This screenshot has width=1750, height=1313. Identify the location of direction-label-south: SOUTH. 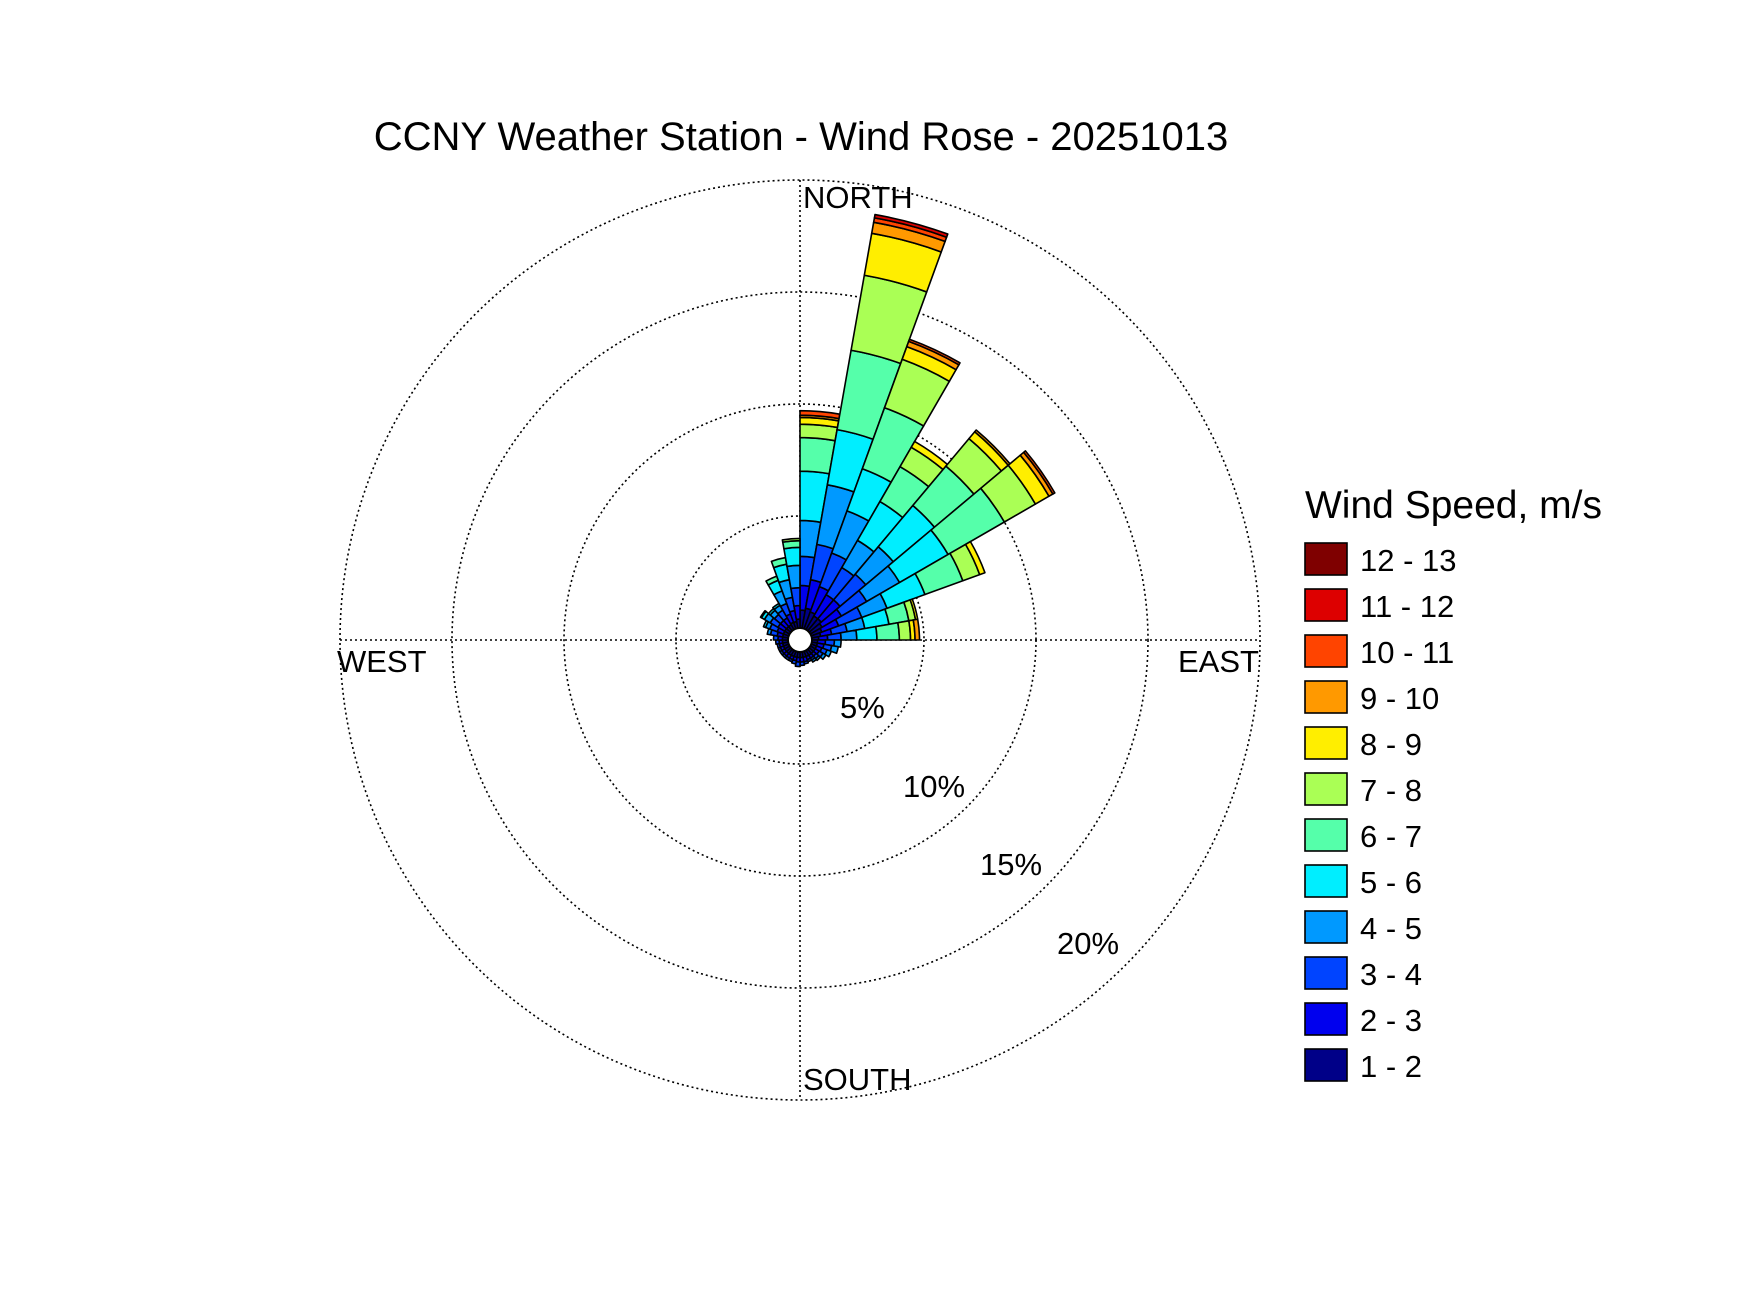
(857, 1079).